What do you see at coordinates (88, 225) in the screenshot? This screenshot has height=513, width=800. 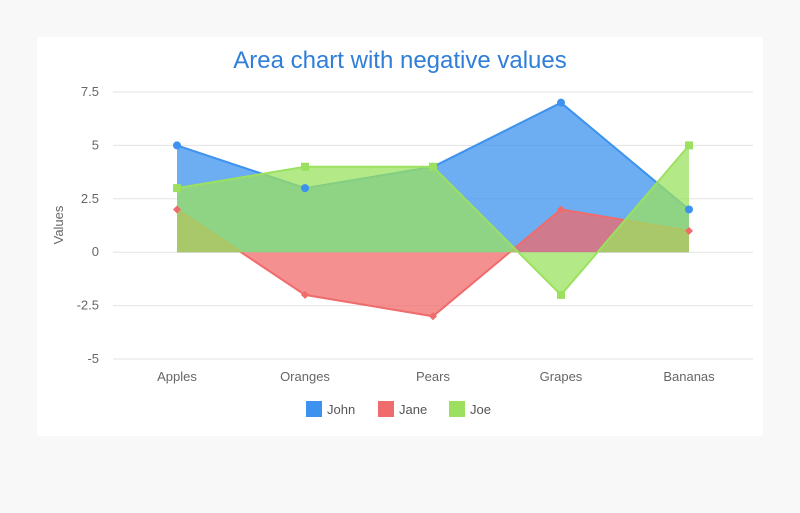 I see `y-axis-ticks: 7.5 5 2.5 0 -2.5 -5` at bounding box center [88, 225].